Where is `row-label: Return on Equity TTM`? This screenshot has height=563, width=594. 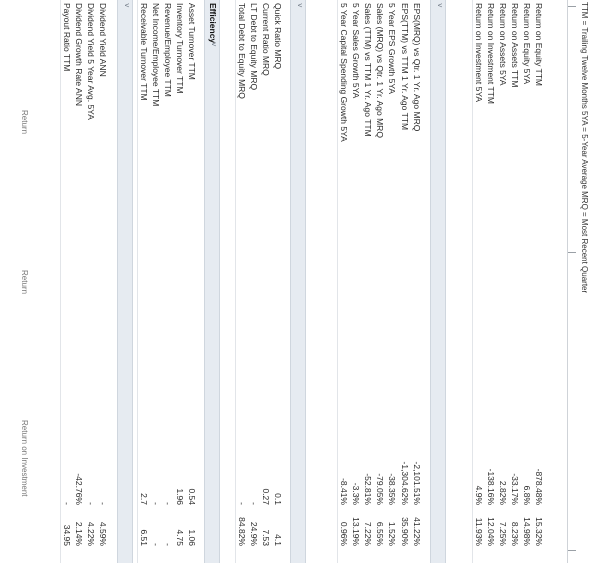 row-label: Return on Equity TTM is located at coordinates (539, 44).